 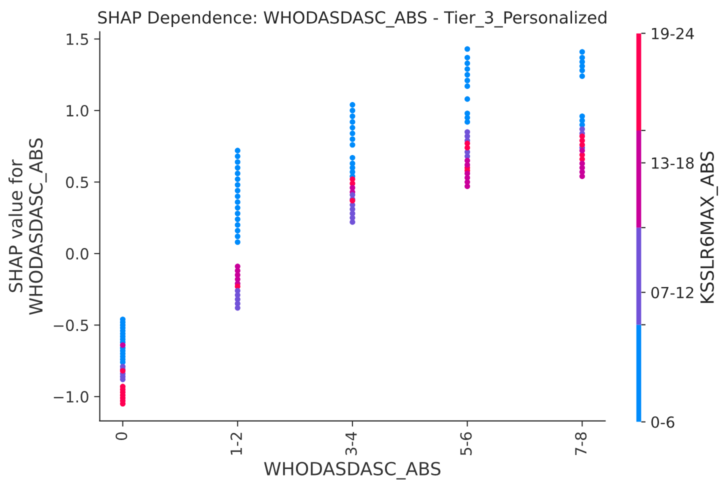 I want to click on color-bar-title: KSSLR6MAX_ABS, so click(x=709, y=227).